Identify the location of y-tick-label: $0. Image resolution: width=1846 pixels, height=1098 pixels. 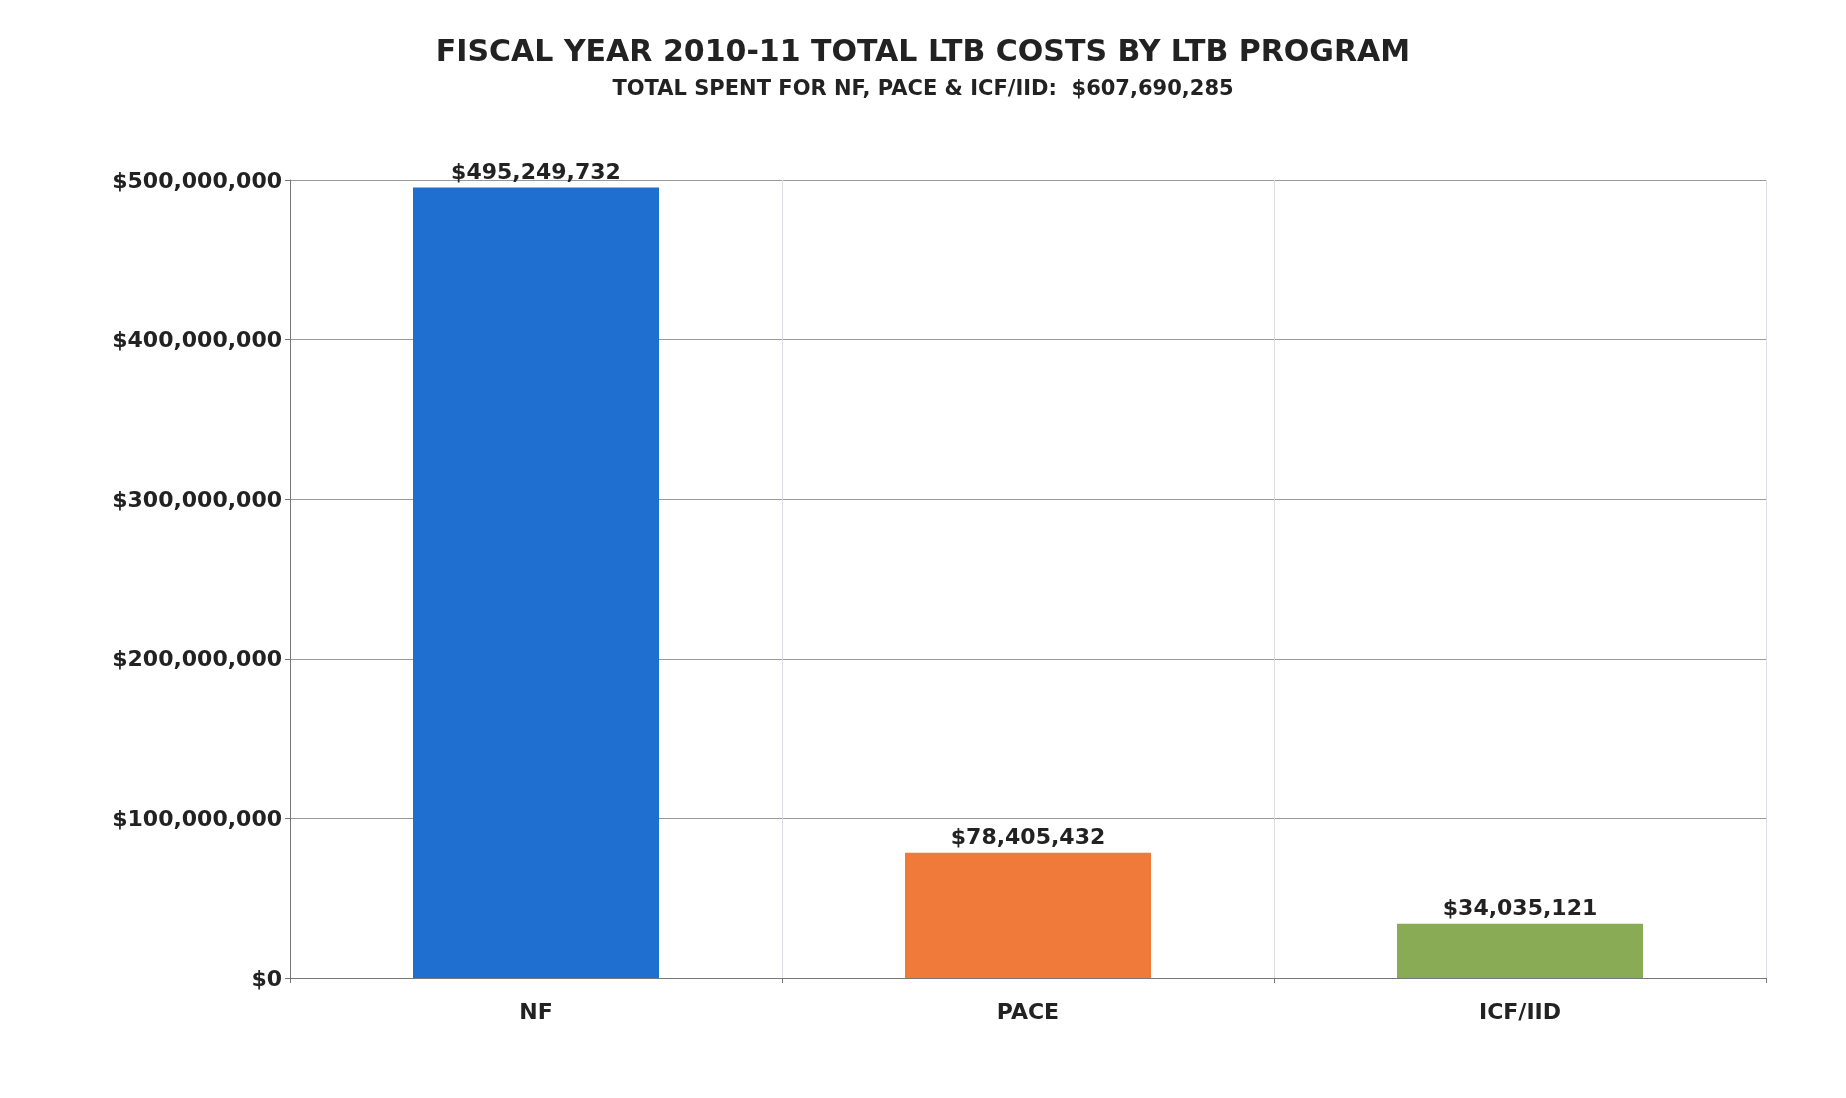
(266, 978).